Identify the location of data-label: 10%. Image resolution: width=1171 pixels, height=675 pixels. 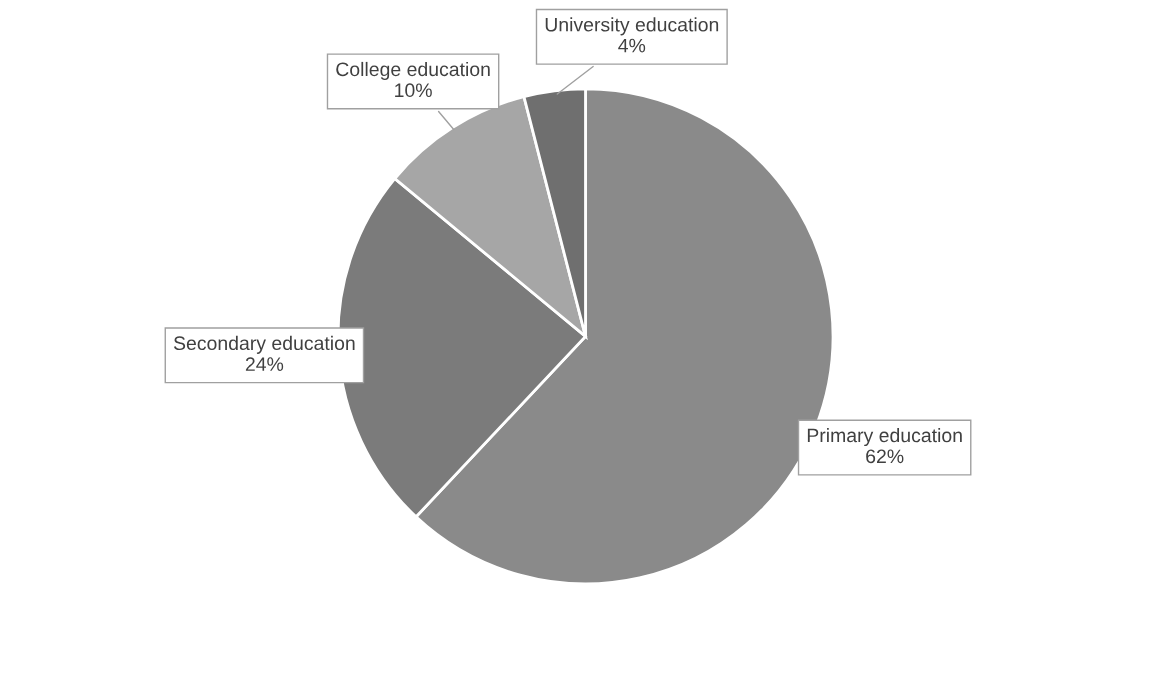
(413, 90).